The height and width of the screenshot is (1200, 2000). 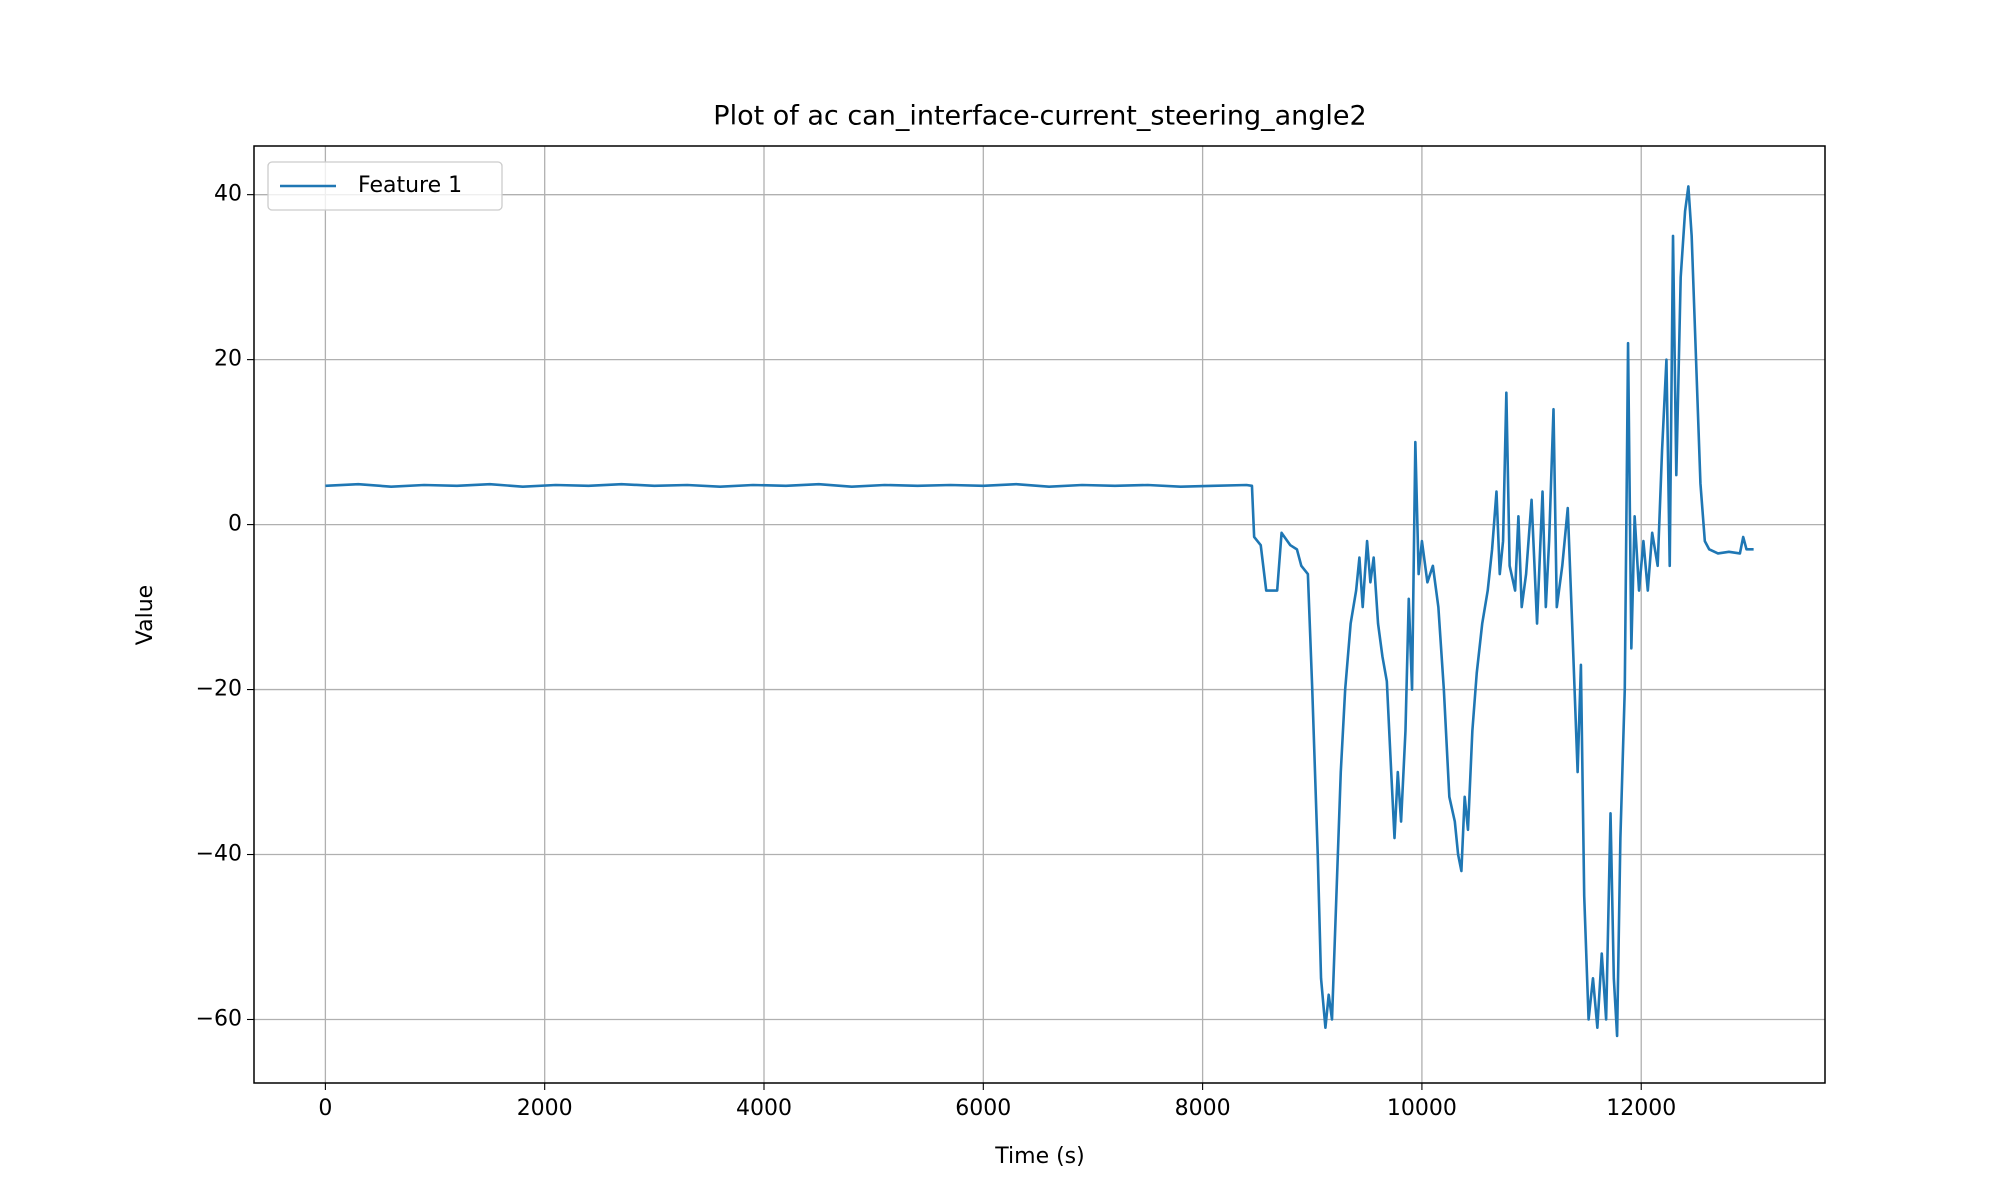 I want to click on legend-label: Feature 1, so click(x=410, y=185).